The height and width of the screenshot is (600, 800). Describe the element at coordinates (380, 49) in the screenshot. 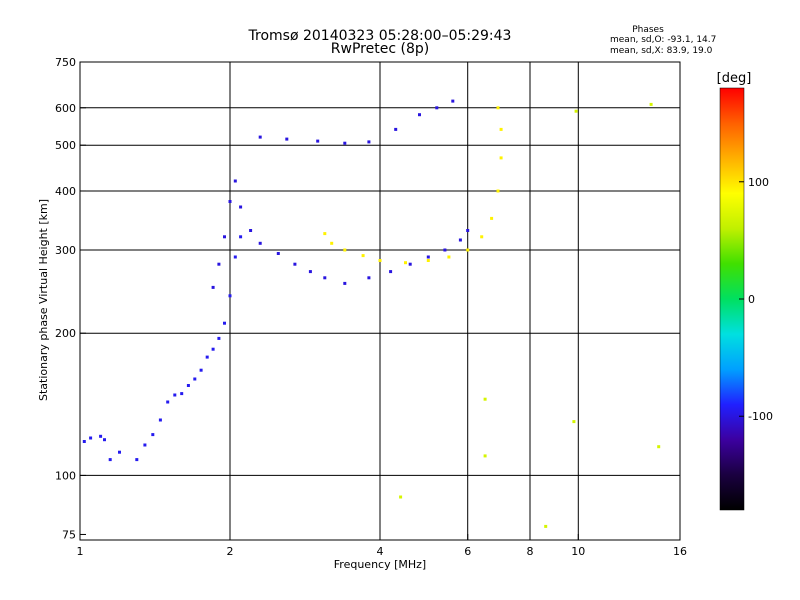

I see `chart-subtitle: RwPretec (8p)` at that location.